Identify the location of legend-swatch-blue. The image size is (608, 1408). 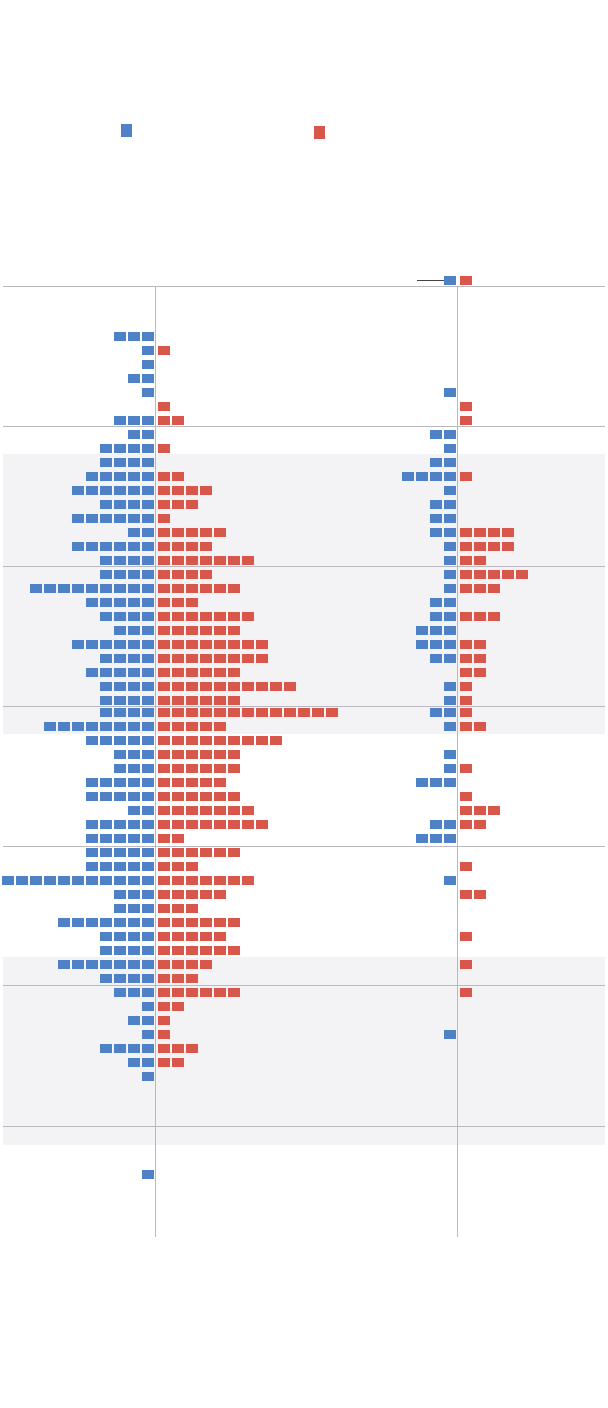
(126, 130).